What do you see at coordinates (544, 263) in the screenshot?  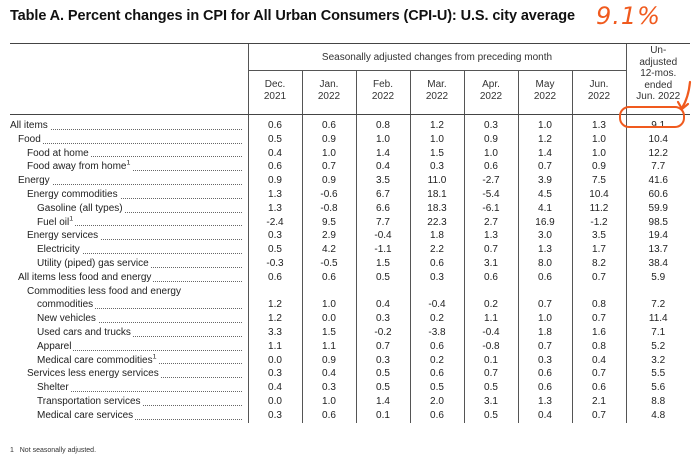 I see `value-cell: 8.0` at bounding box center [544, 263].